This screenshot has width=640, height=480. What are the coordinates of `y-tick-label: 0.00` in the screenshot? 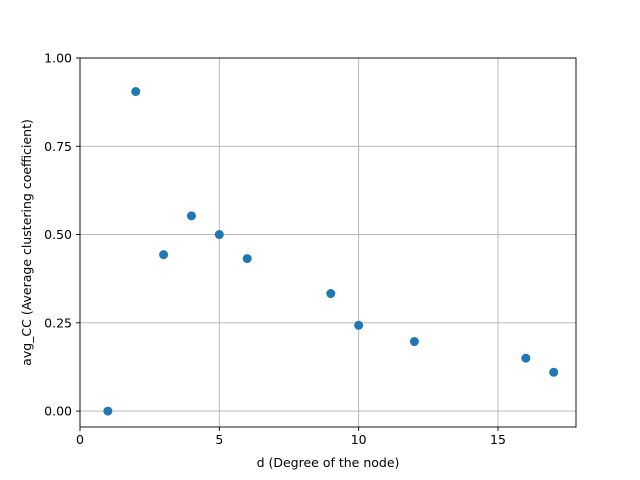 It's located at (58, 411).